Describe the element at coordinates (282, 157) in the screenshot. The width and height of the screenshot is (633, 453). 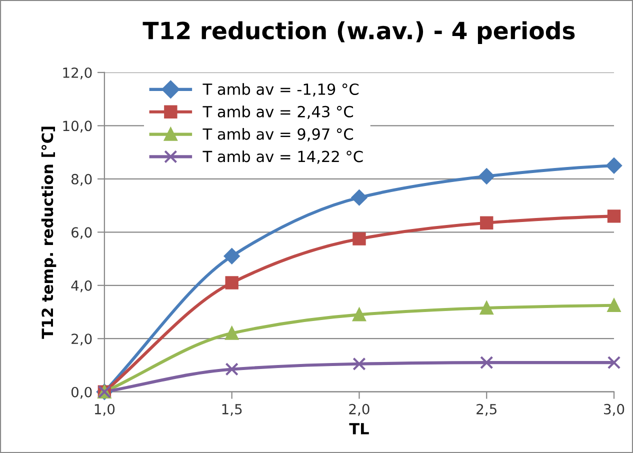
I see `legend-label: T amb av = 14,22 °C` at that location.